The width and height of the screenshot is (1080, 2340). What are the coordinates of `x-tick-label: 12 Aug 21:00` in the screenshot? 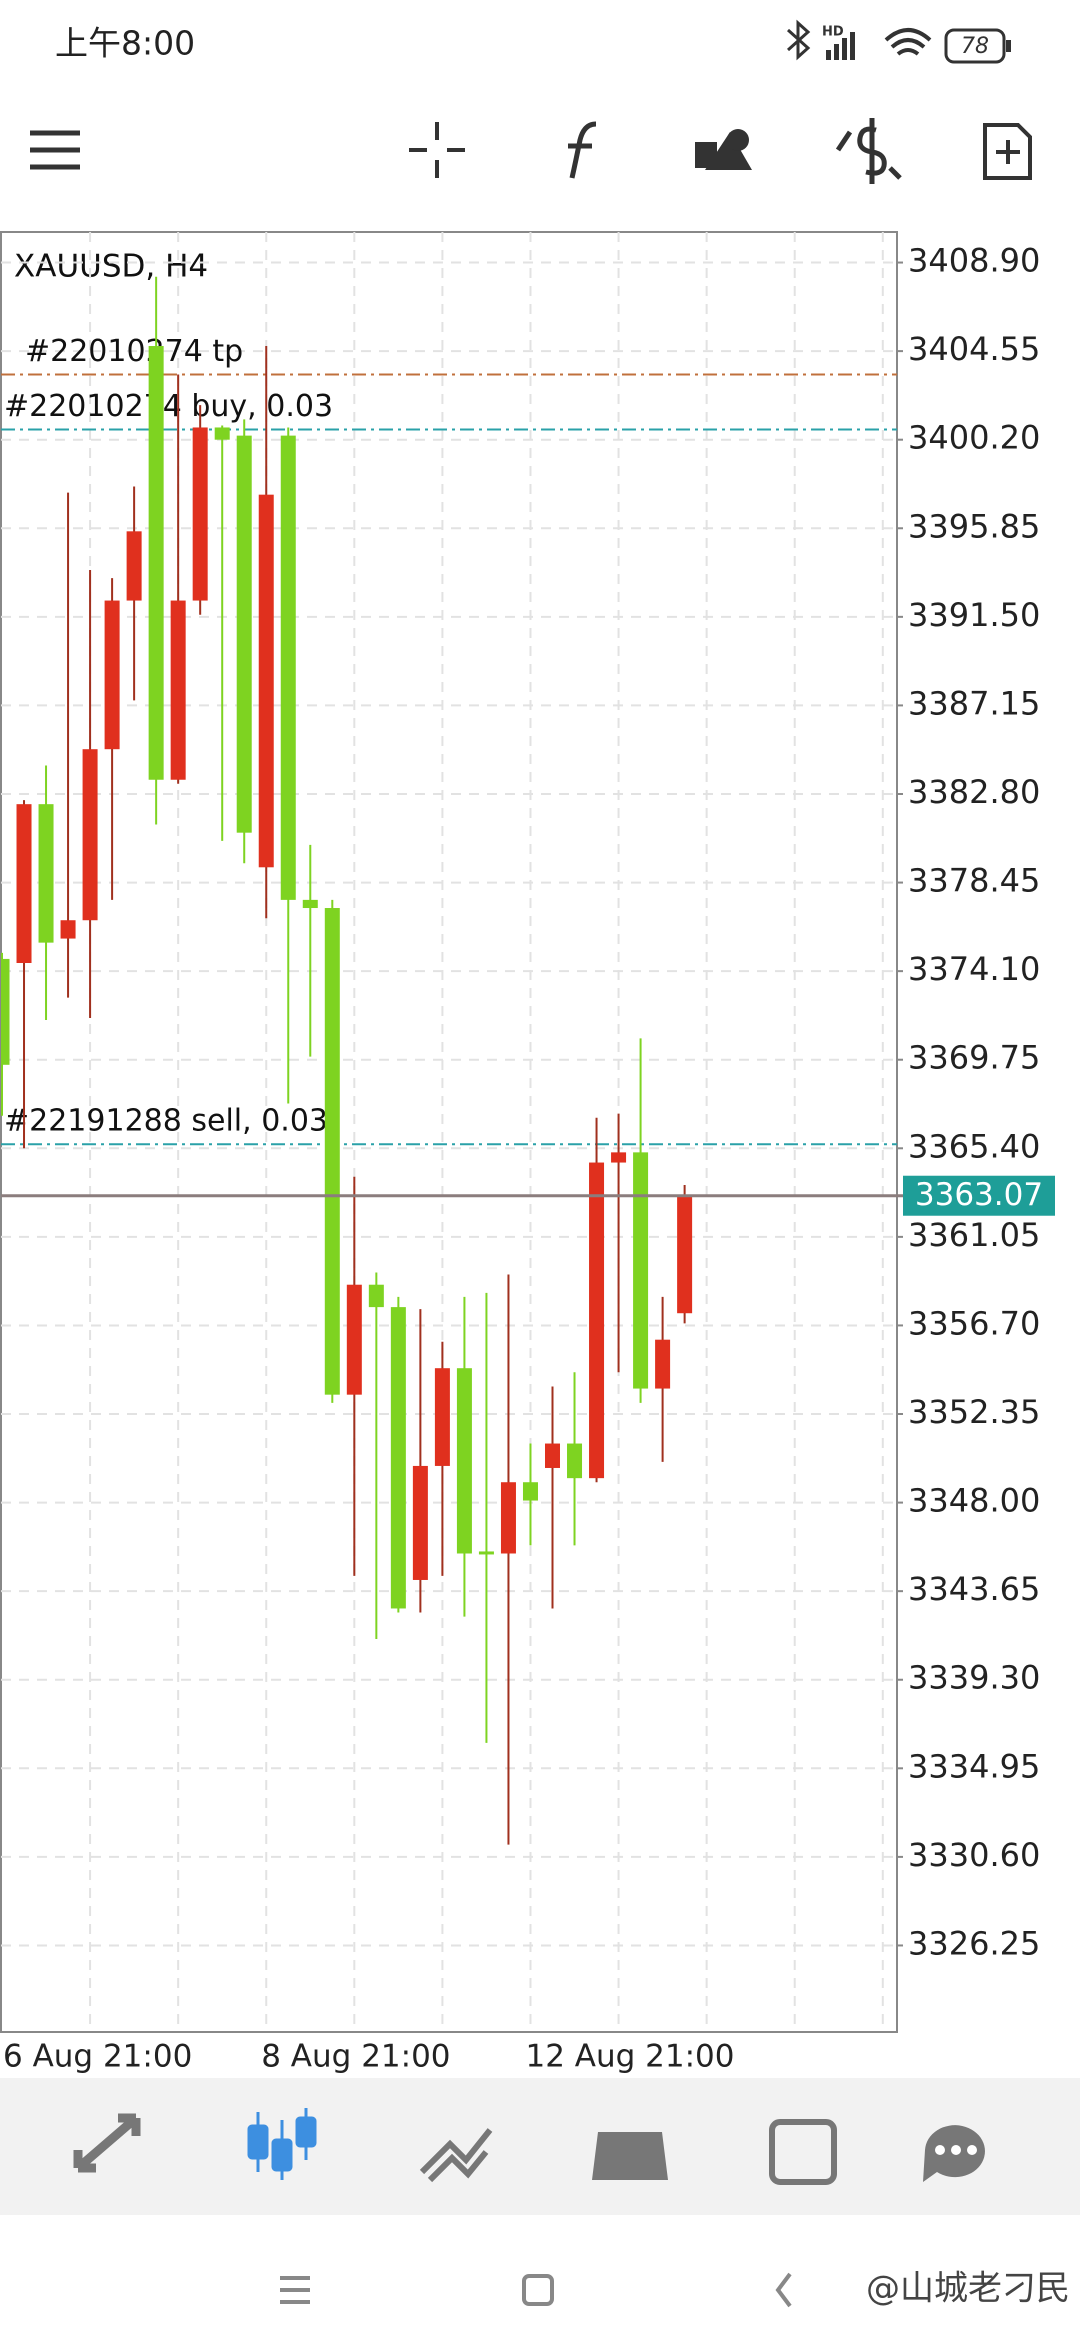 It's located at (629, 2057).